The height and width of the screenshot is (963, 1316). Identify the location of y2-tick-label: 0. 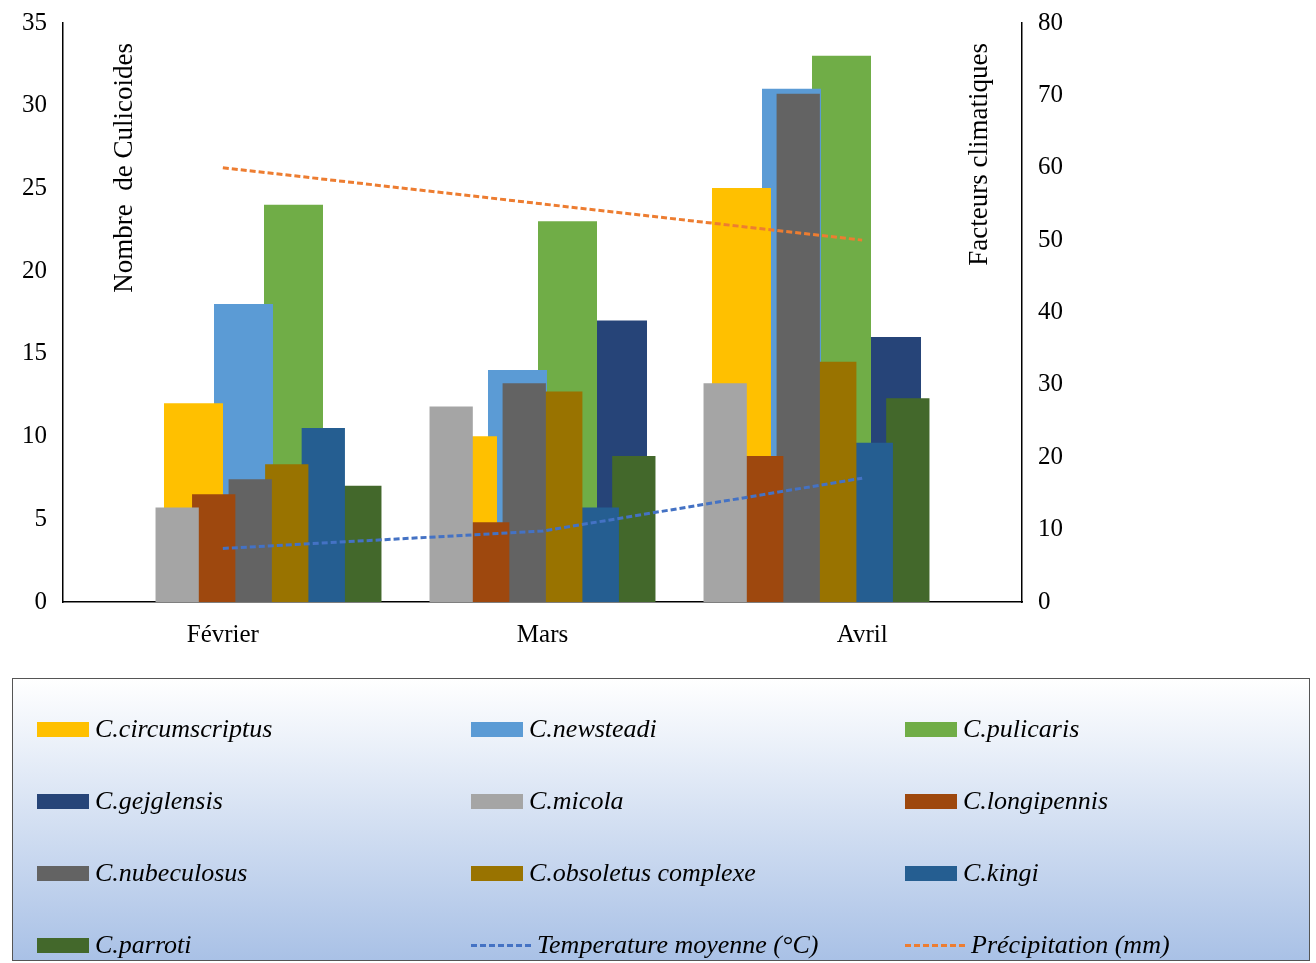
(1044, 600).